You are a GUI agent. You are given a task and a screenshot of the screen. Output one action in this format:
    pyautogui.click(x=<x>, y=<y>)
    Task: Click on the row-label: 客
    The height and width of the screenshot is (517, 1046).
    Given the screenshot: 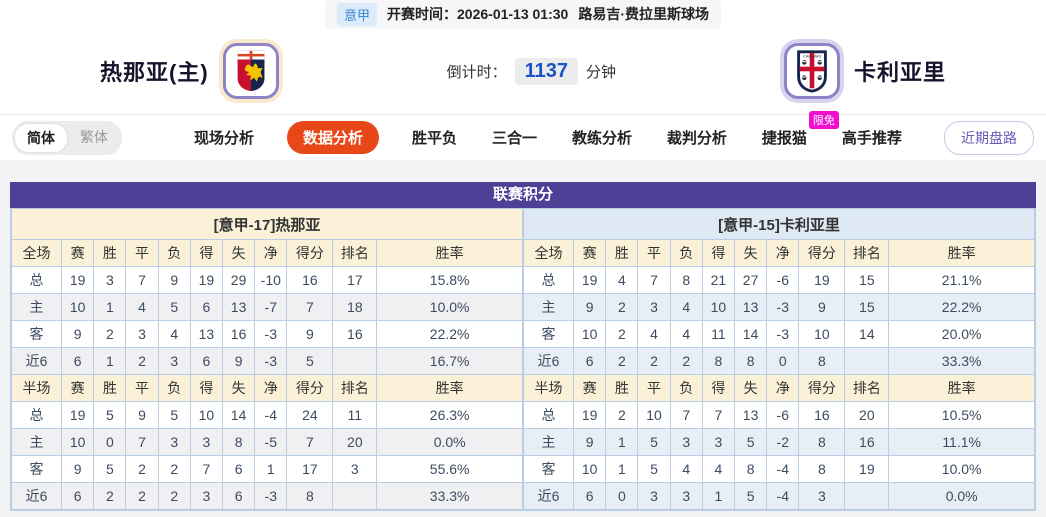 What is the action you would take?
    pyautogui.click(x=36, y=334)
    